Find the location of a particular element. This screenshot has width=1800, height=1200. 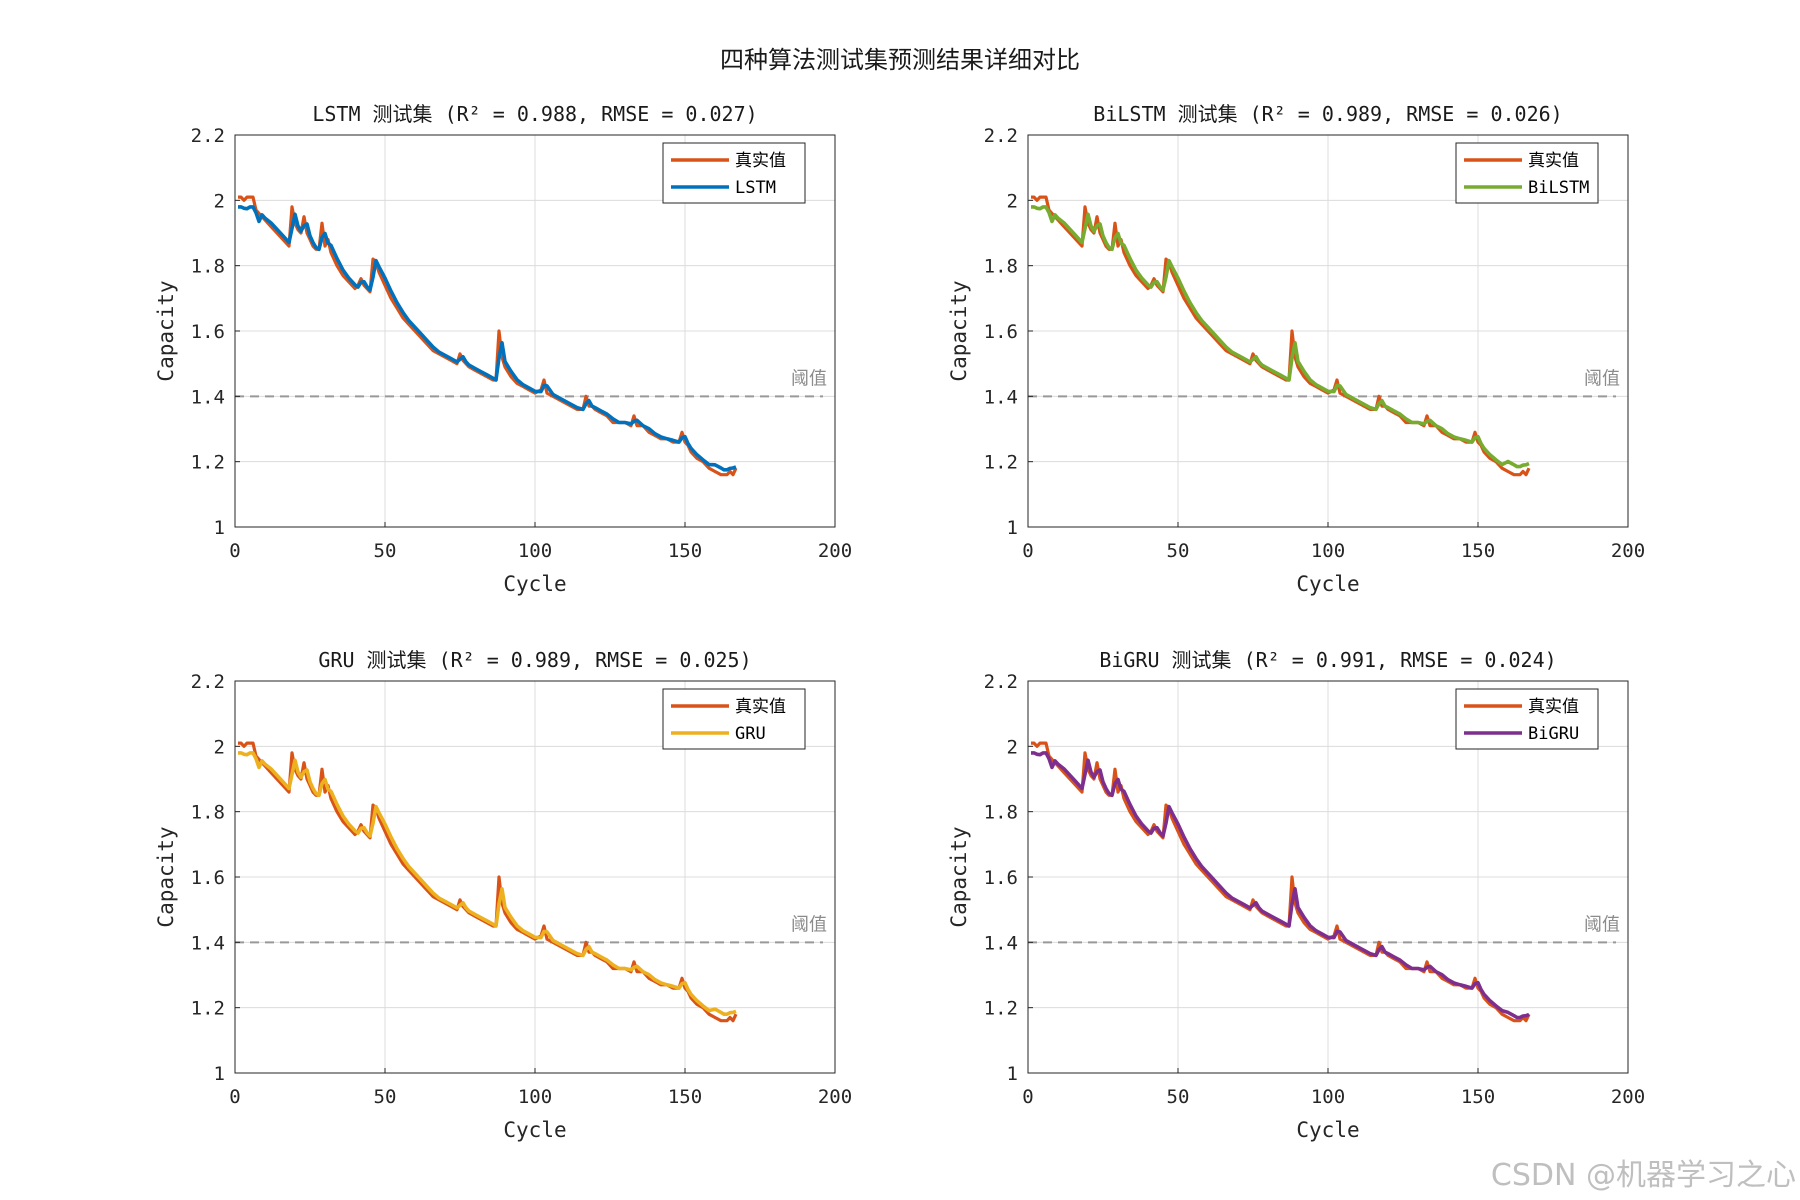

panel-title: BiGRU 测试集 (R² = 0.991, RMSE = 0.024) is located at coordinates (1327, 660).